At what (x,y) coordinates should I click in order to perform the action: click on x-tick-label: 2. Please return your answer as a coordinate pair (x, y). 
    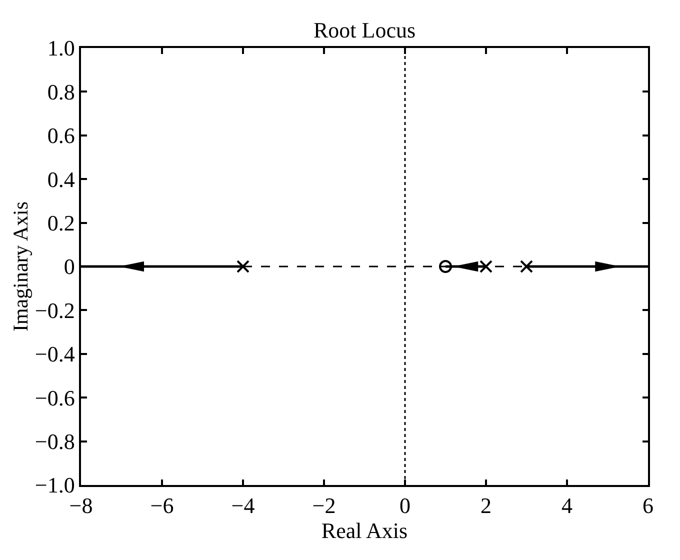
    Looking at the image, I should click on (486, 505).